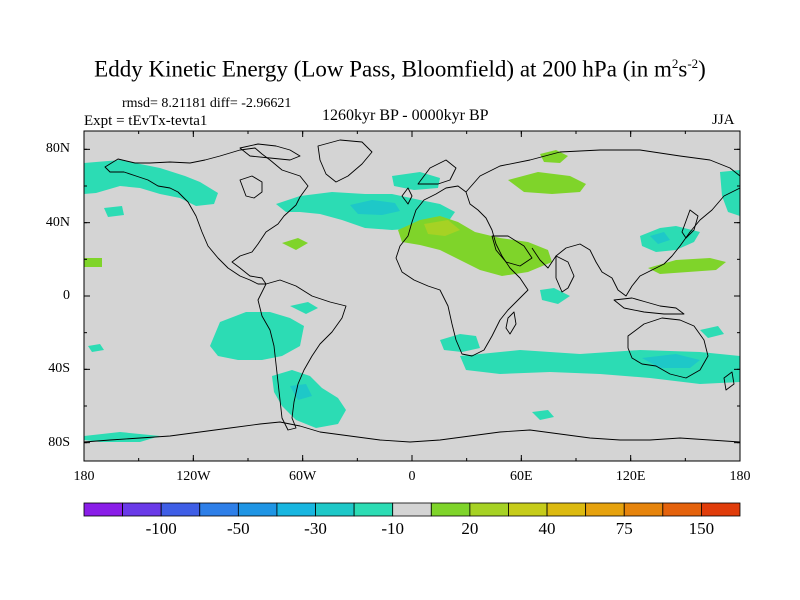  I want to click on lat-label-80n: 80N, so click(57, 149).